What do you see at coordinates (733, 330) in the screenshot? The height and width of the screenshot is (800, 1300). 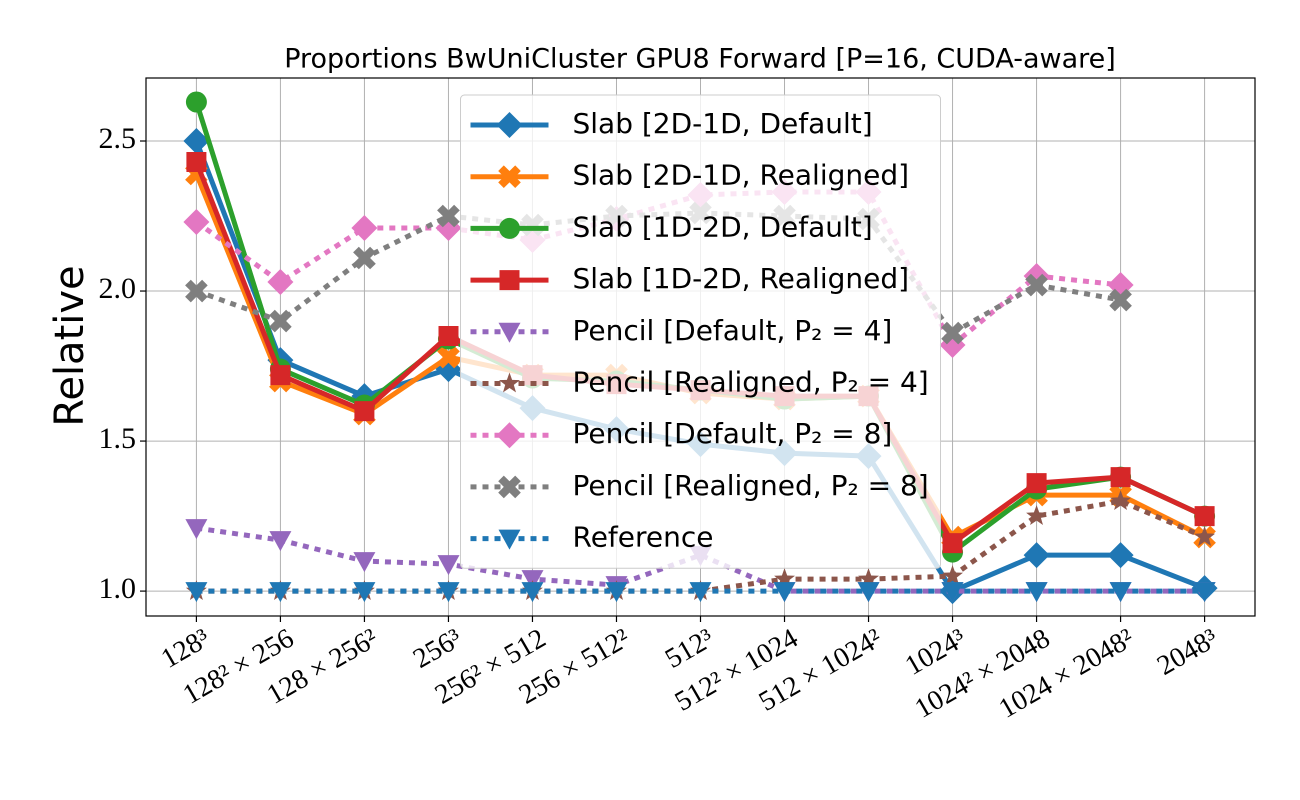 I see `legend-label: Pencil [Default, P₂ = 4]` at bounding box center [733, 330].